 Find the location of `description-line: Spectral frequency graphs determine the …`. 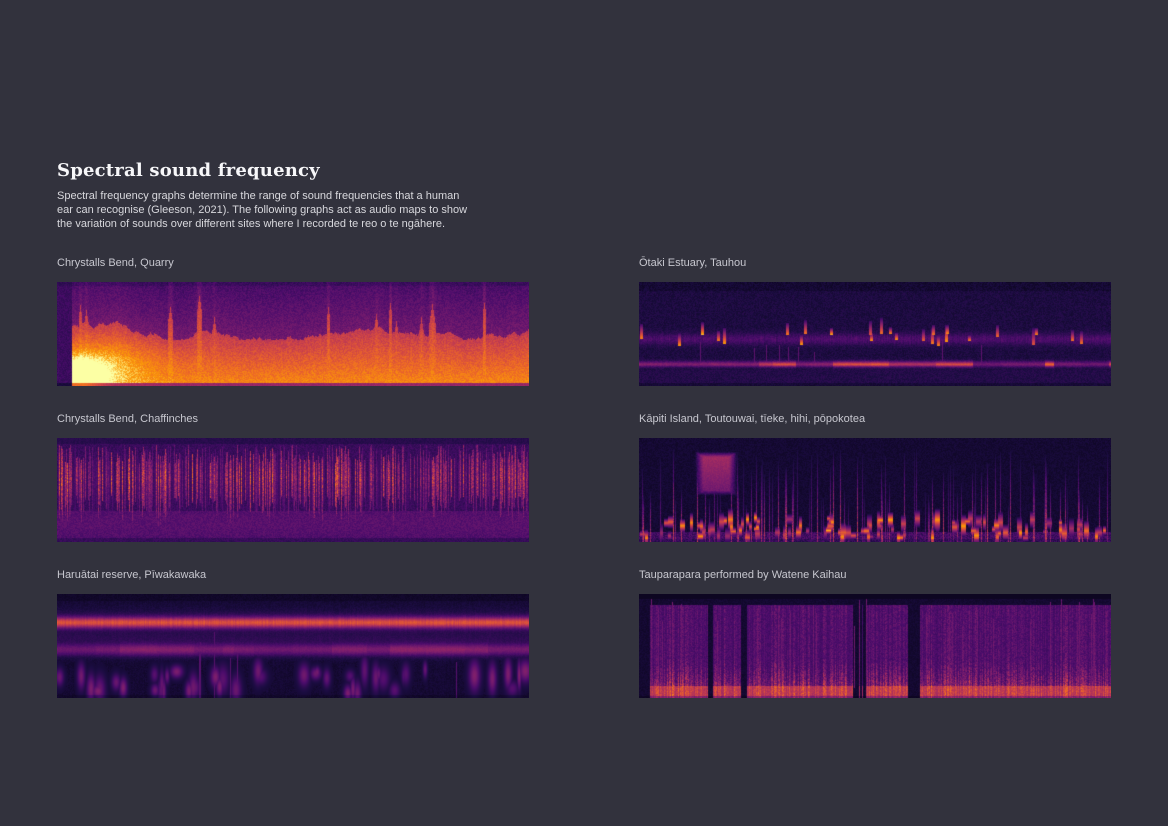

description-line: Spectral frequency graphs determine the … is located at coordinates (258, 196).